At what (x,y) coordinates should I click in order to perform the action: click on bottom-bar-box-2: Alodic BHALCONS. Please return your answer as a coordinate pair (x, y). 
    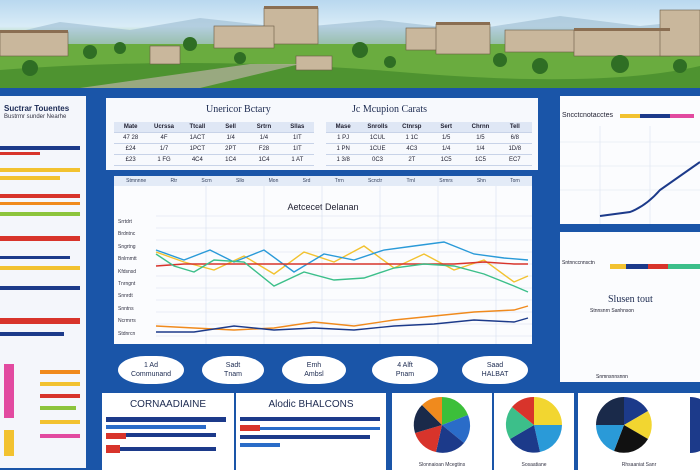
    Looking at the image, I should click on (311, 431).